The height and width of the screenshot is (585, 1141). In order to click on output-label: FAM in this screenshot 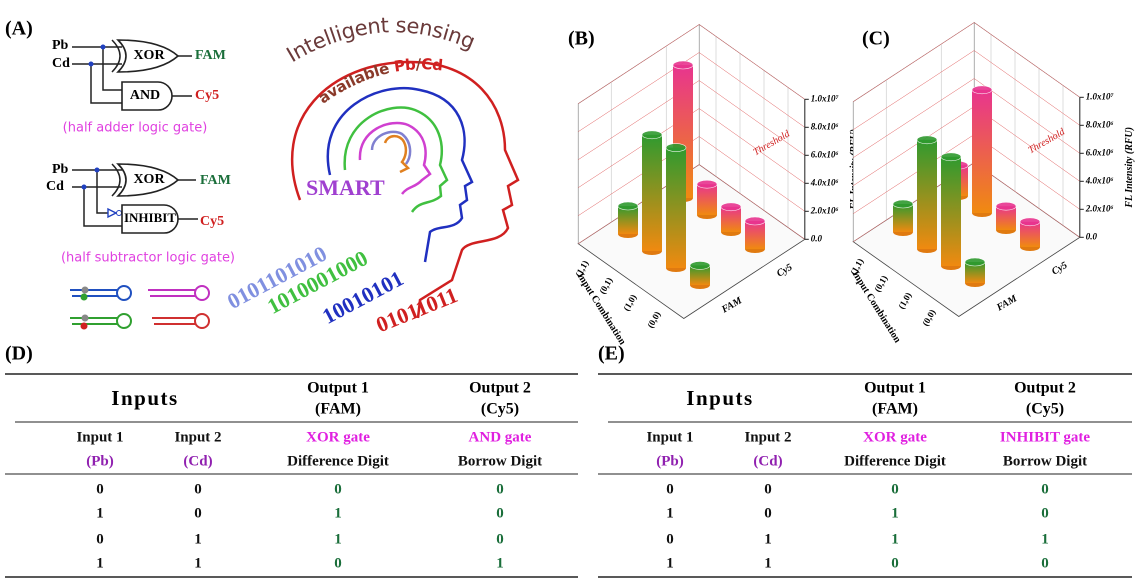, I will do `click(215, 180)`.